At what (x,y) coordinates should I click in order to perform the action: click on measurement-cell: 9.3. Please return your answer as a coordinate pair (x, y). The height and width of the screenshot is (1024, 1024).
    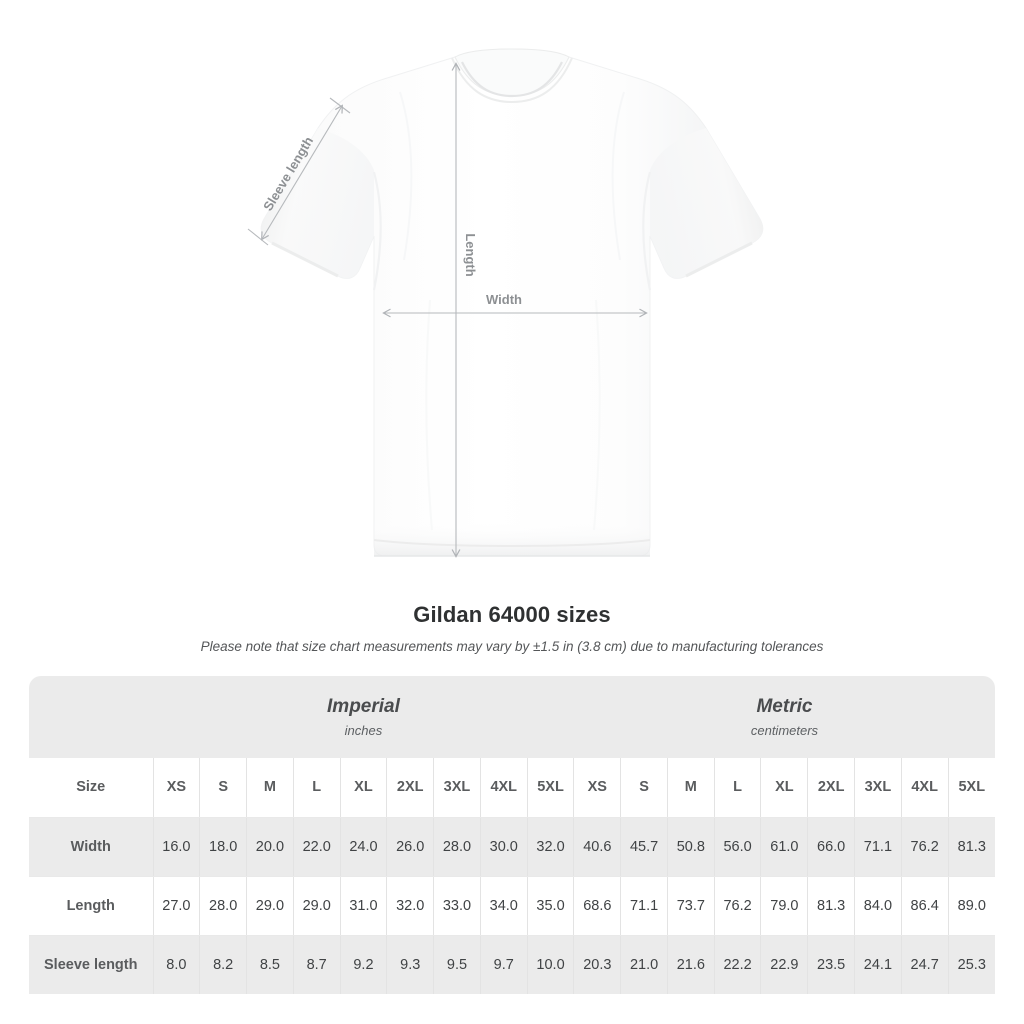
    Looking at the image, I should click on (410, 964).